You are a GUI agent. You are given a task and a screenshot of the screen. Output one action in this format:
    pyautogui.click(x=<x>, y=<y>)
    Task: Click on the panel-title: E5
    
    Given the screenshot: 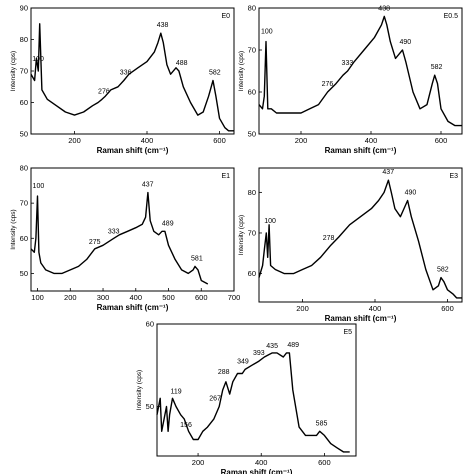 What is the action you would take?
    pyautogui.click(x=347, y=332)
    